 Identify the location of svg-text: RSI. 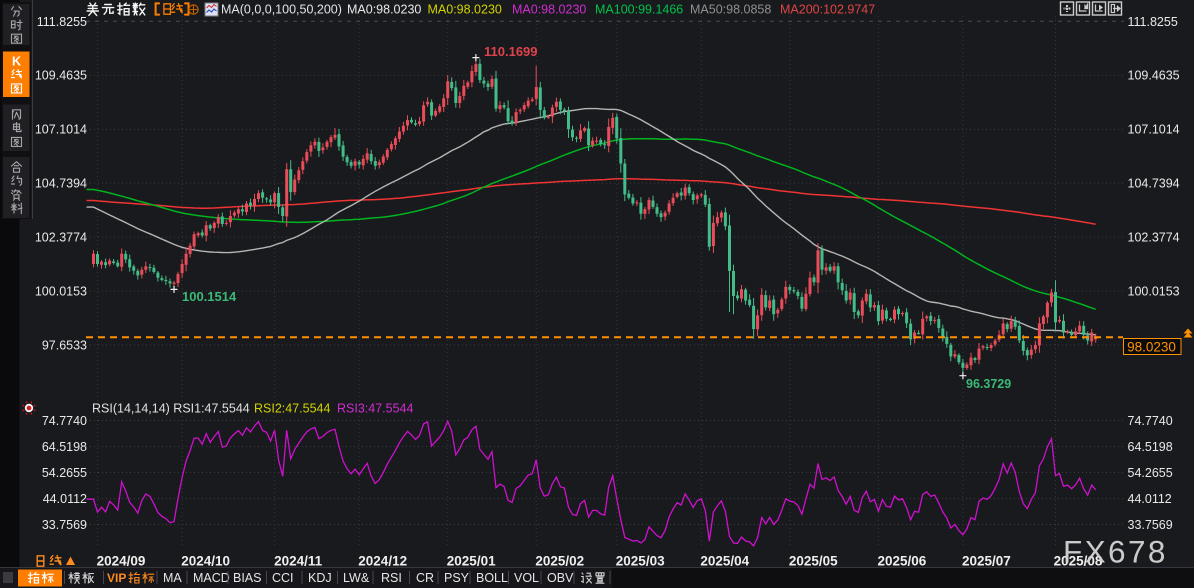
(391, 578).